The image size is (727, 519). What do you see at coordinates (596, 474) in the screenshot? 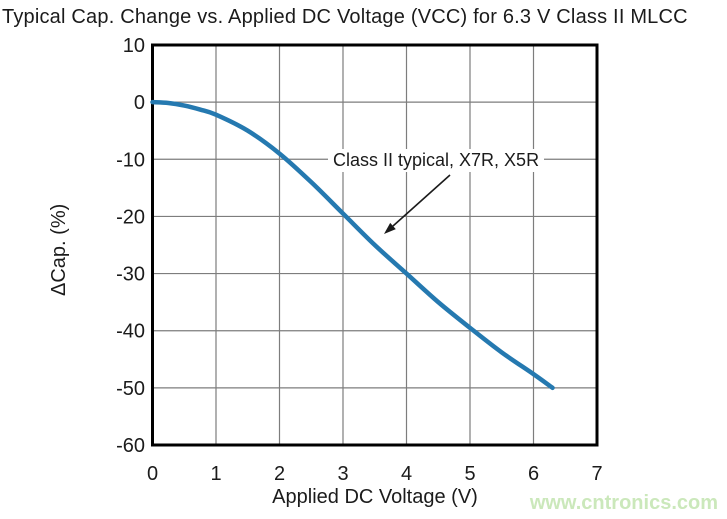
I see `x-tick-label: 7` at bounding box center [596, 474].